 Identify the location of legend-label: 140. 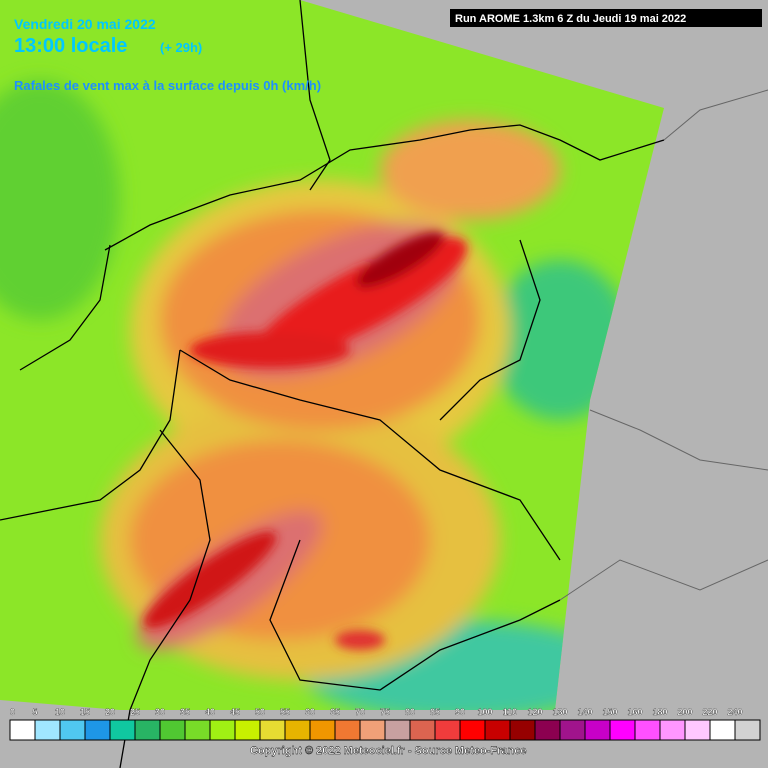
(584, 712).